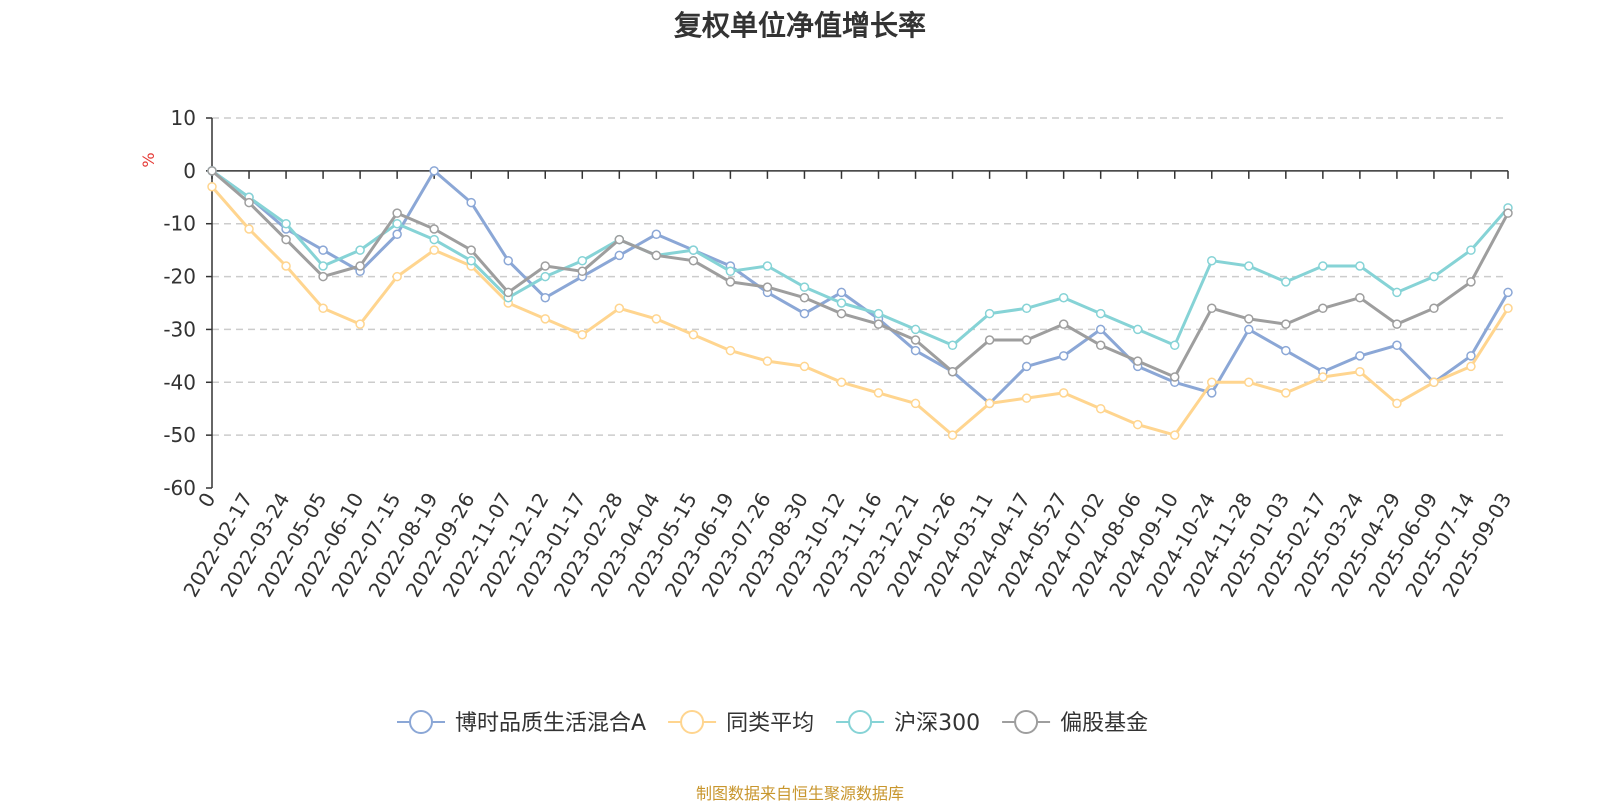 This screenshot has height=804, width=1600. What do you see at coordinates (189, 171) in the screenshot?
I see `y-tick-label: 0` at bounding box center [189, 171].